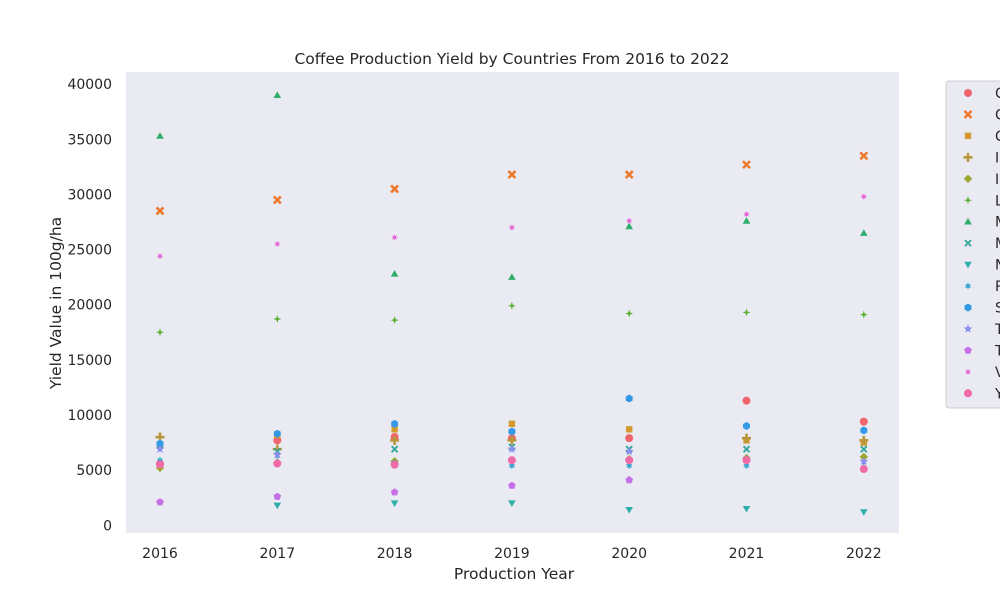 The height and width of the screenshot is (600, 1000). I want to click on legend-label: V, so click(997, 373).